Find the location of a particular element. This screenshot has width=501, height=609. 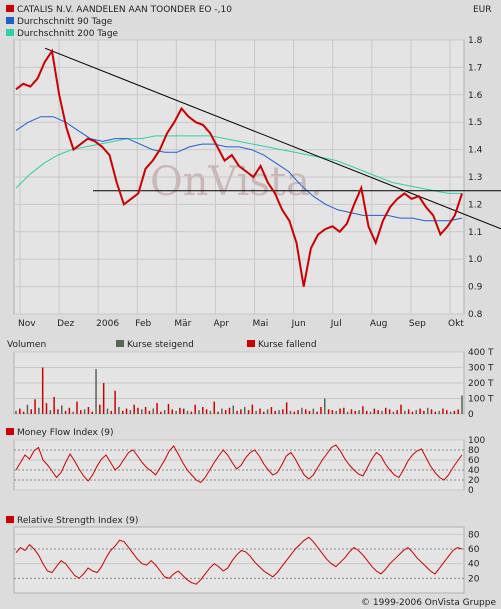

legend-ma200-label: Durchschnitt 200 Tage is located at coordinates (68, 34).